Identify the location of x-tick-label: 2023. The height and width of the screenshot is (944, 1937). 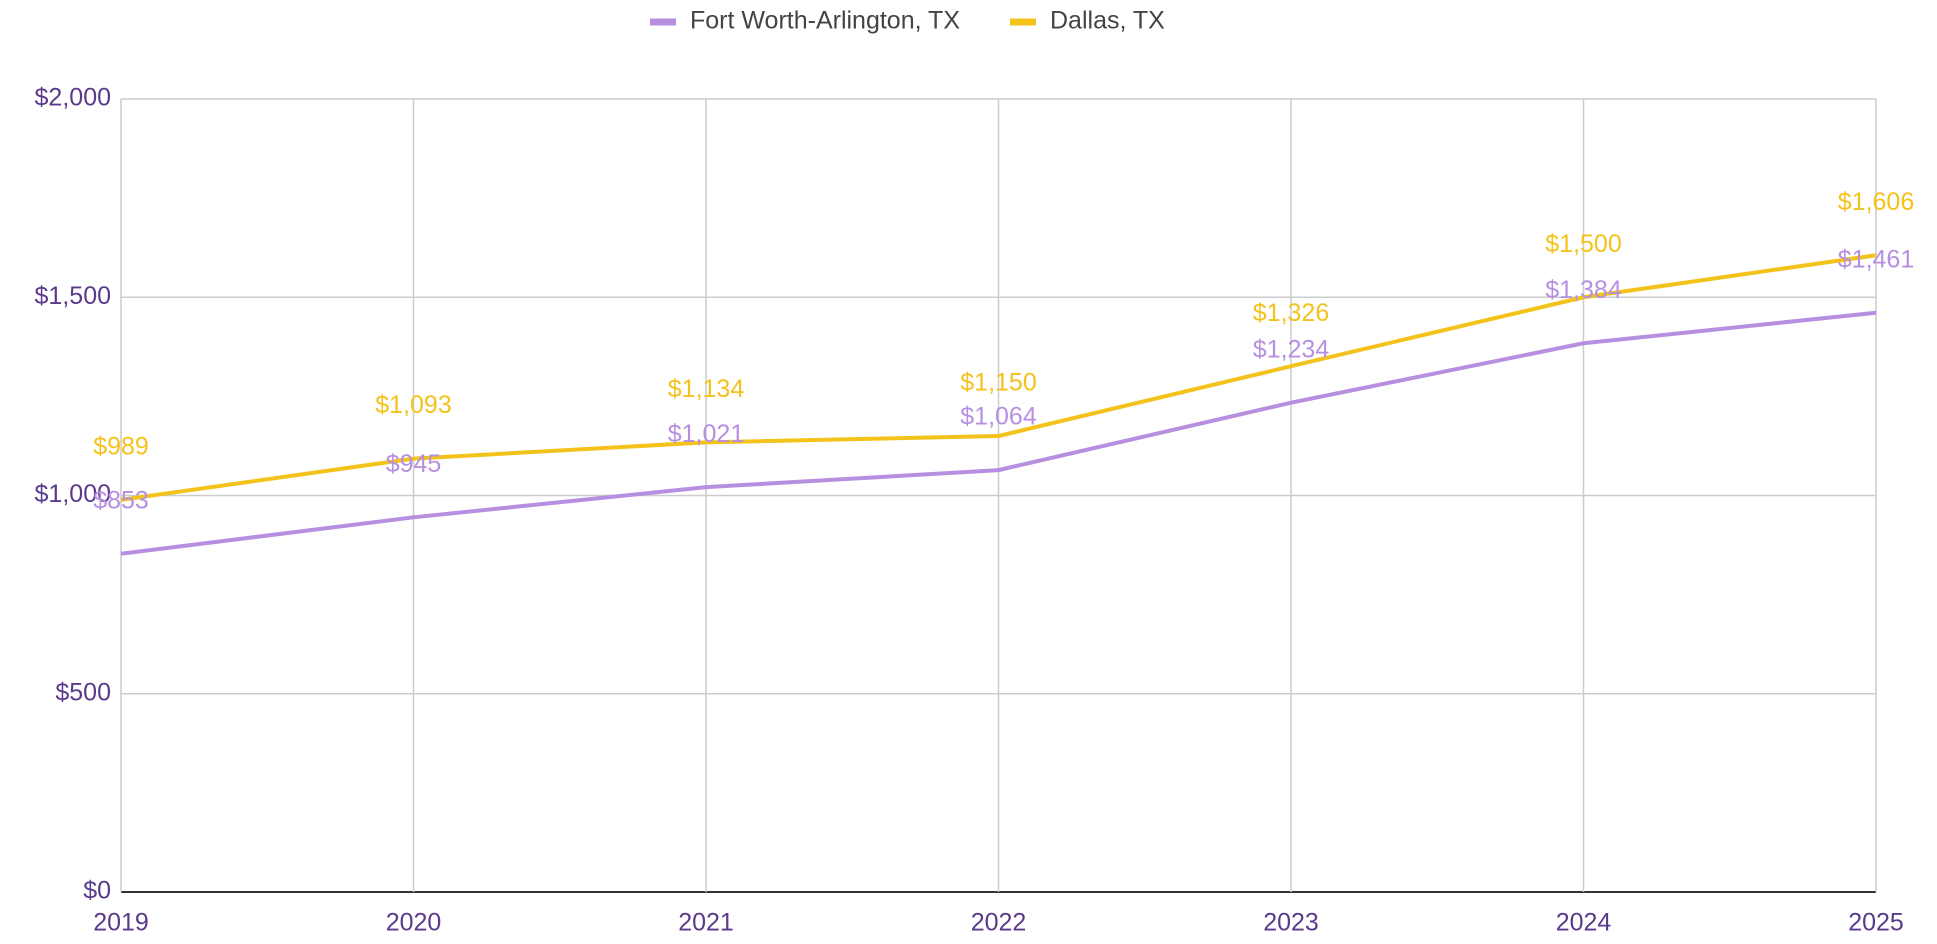
(1291, 923).